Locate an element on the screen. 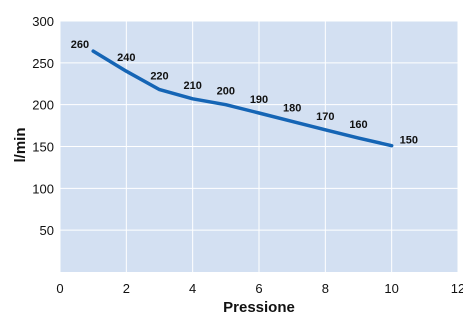 The width and height of the screenshot is (463, 322). x-tick-label: 6 is located at coordinates (258, 288).